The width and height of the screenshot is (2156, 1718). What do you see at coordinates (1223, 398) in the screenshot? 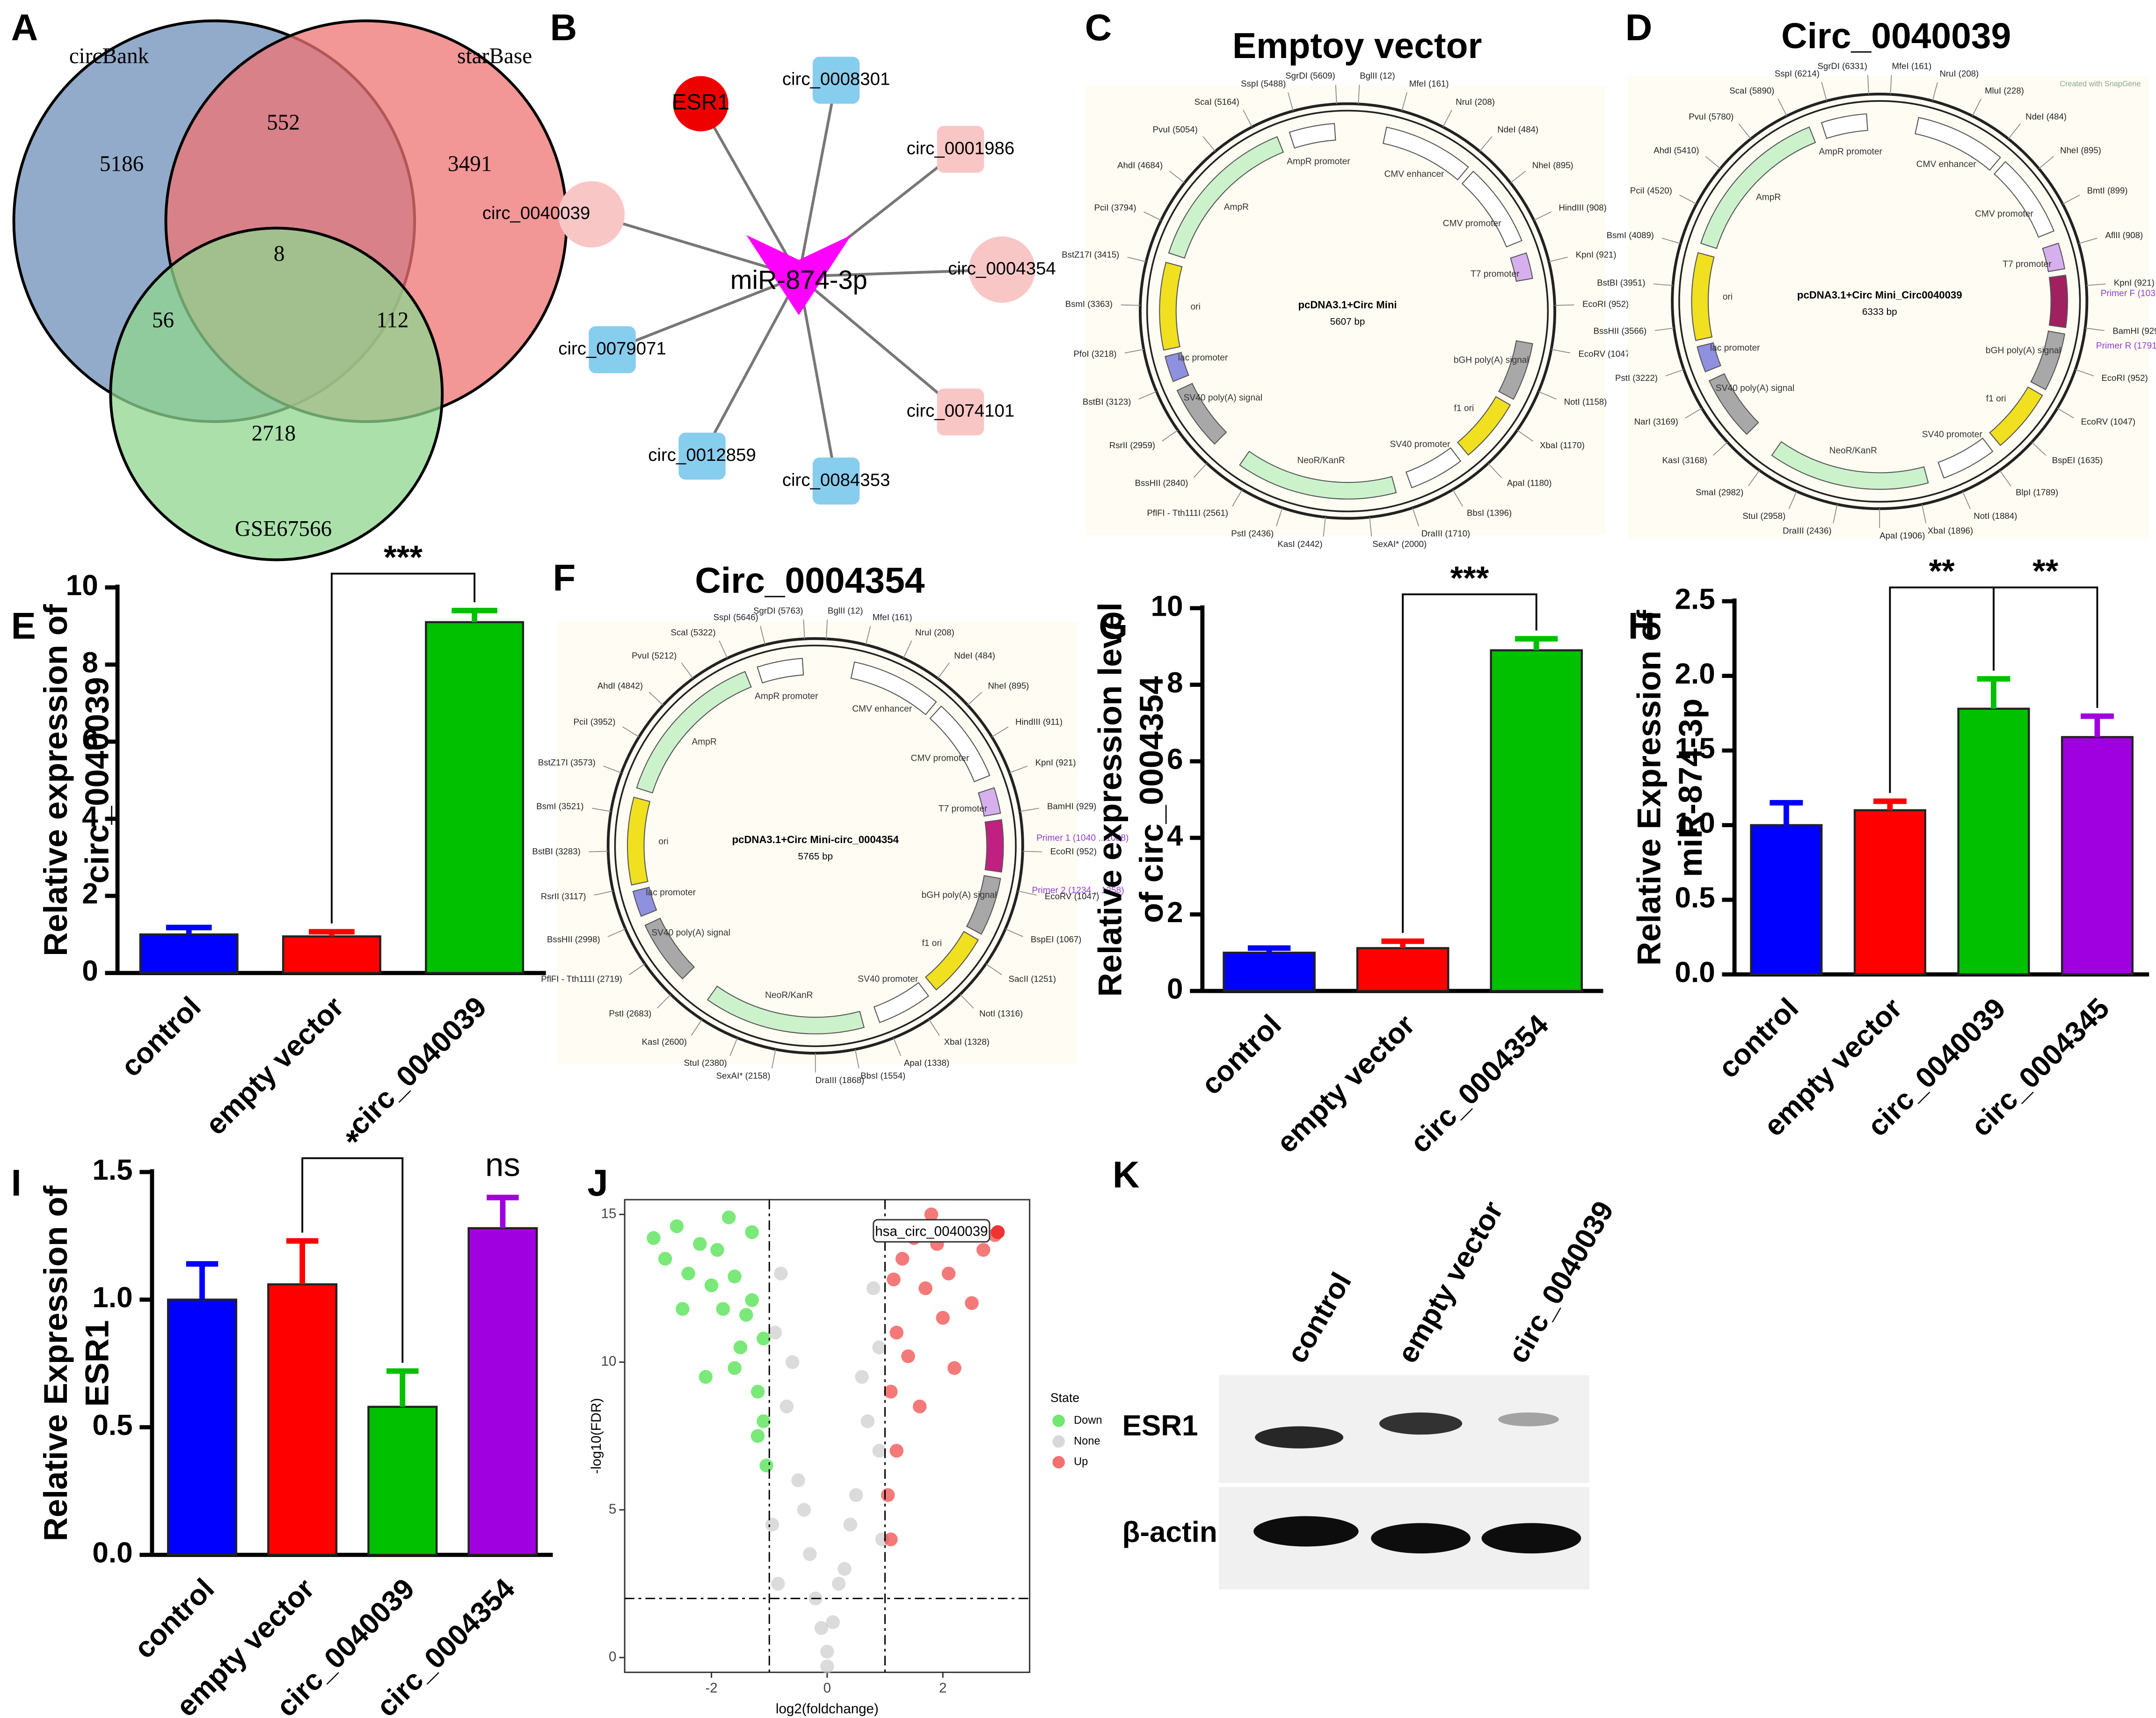
I see `feature-label: SV40 poly(A) signal` at bounding box center [1223, 398].